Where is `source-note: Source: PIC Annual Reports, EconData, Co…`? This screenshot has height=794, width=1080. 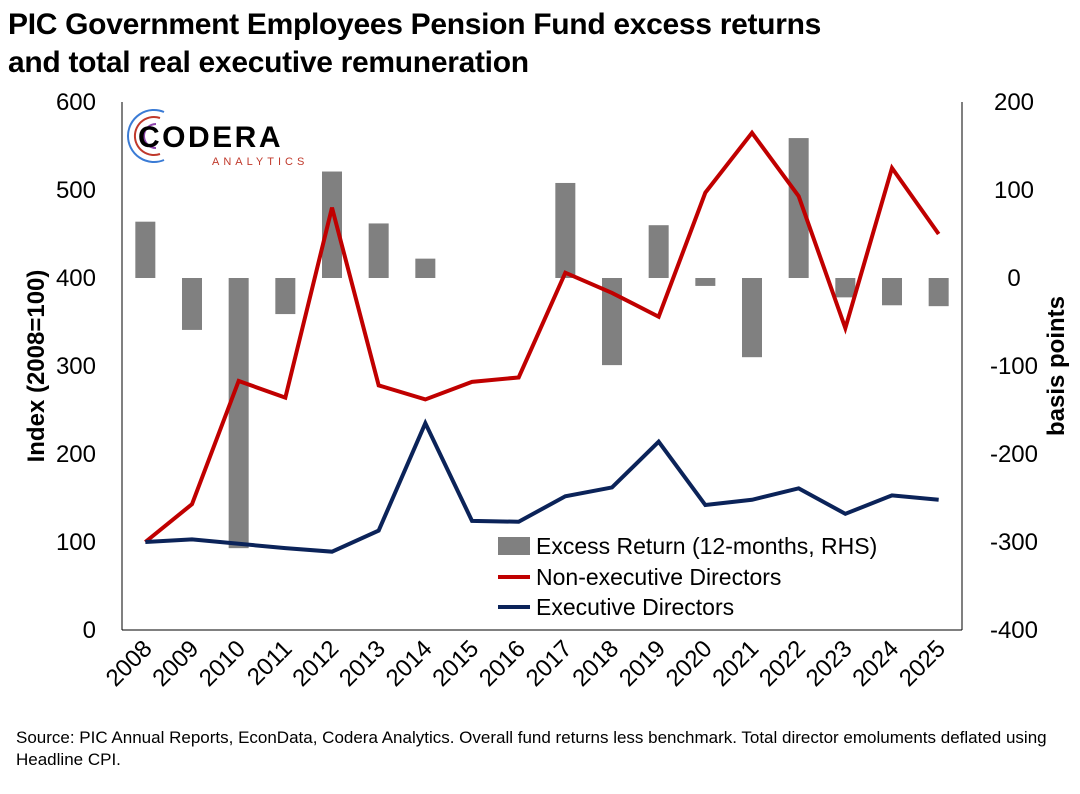 source-note: Source: PIC Annual Reports, EconData, Co… is located at coordinates (531, 748).